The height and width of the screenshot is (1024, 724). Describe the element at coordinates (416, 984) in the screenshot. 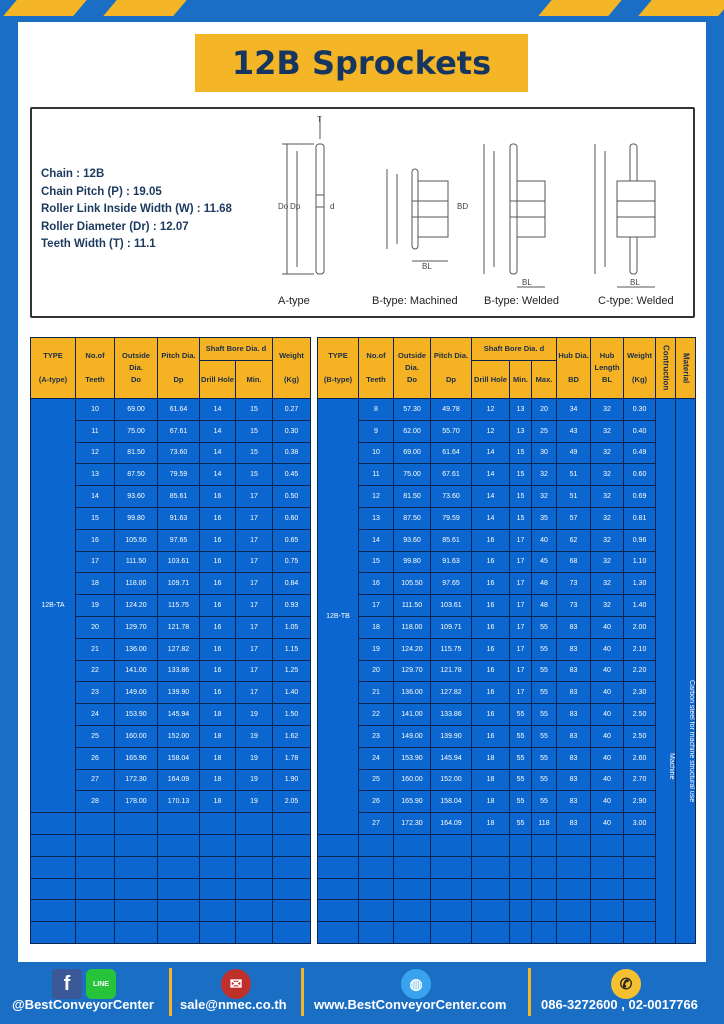

I see `globe-icon: ◍` at that location.